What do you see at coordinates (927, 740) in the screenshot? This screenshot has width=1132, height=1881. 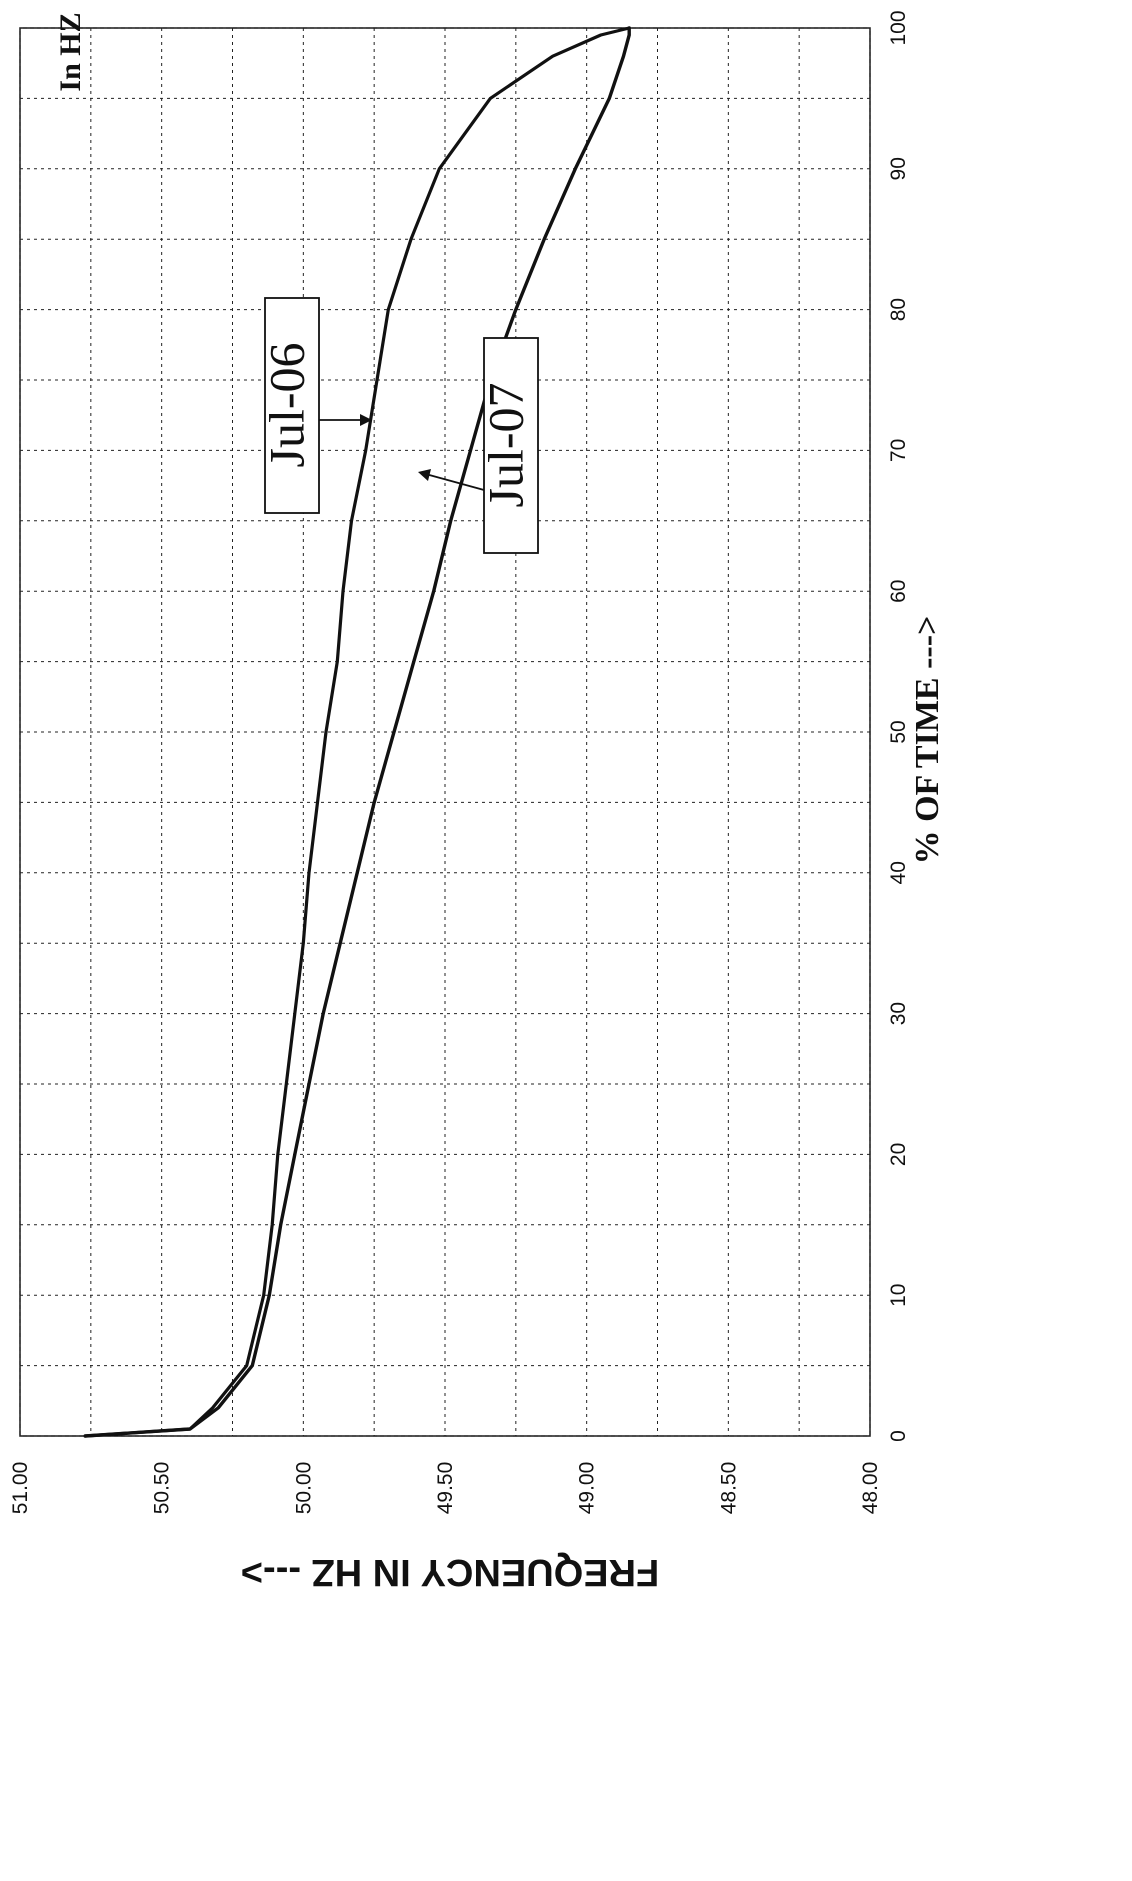 I see `x-axis-label: % OF TIME --->` at bounding box center [927, 740].